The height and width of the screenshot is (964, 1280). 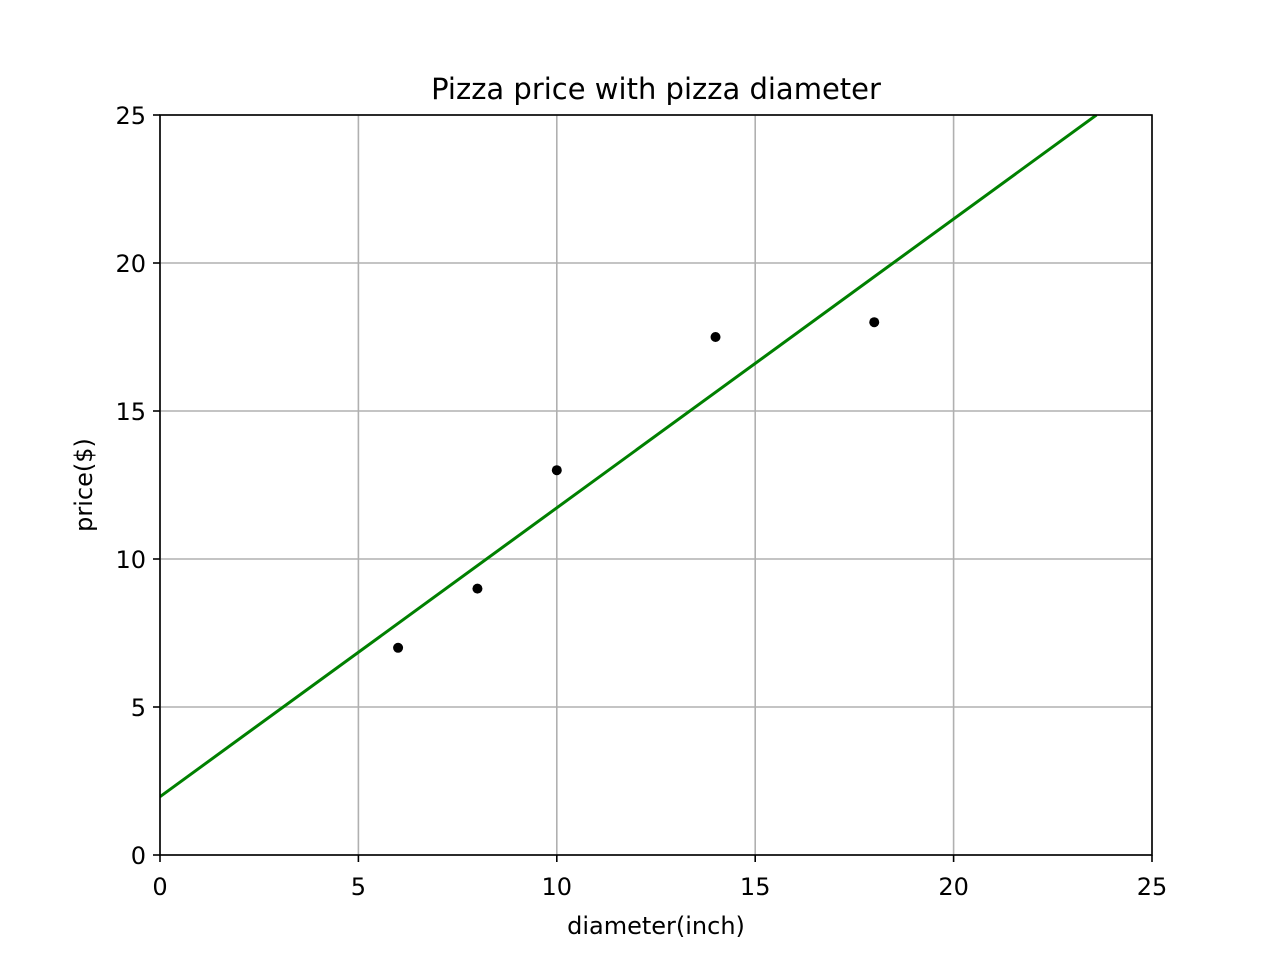 What do you see at coordinates (159, 887) in the screenshot?
I see `x-tick-label: 0` at bounding box center [159, 887].